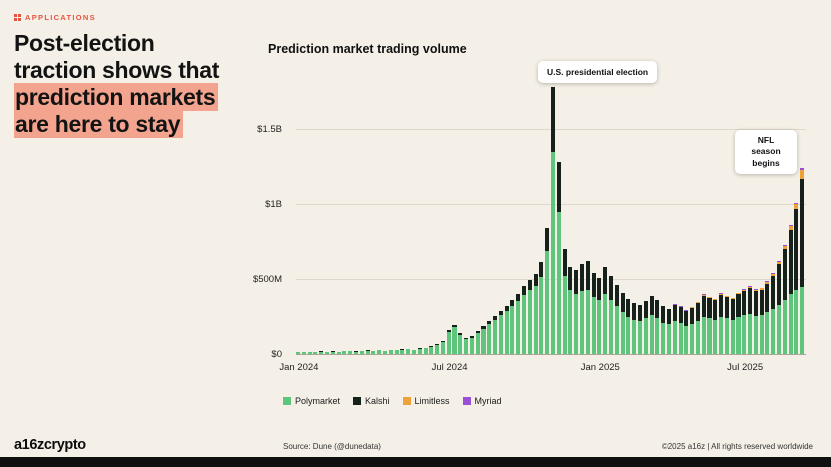 The height and width of the screenshot is (467, 831). I want to click on legend-label: Myriad, so click(488, 401).